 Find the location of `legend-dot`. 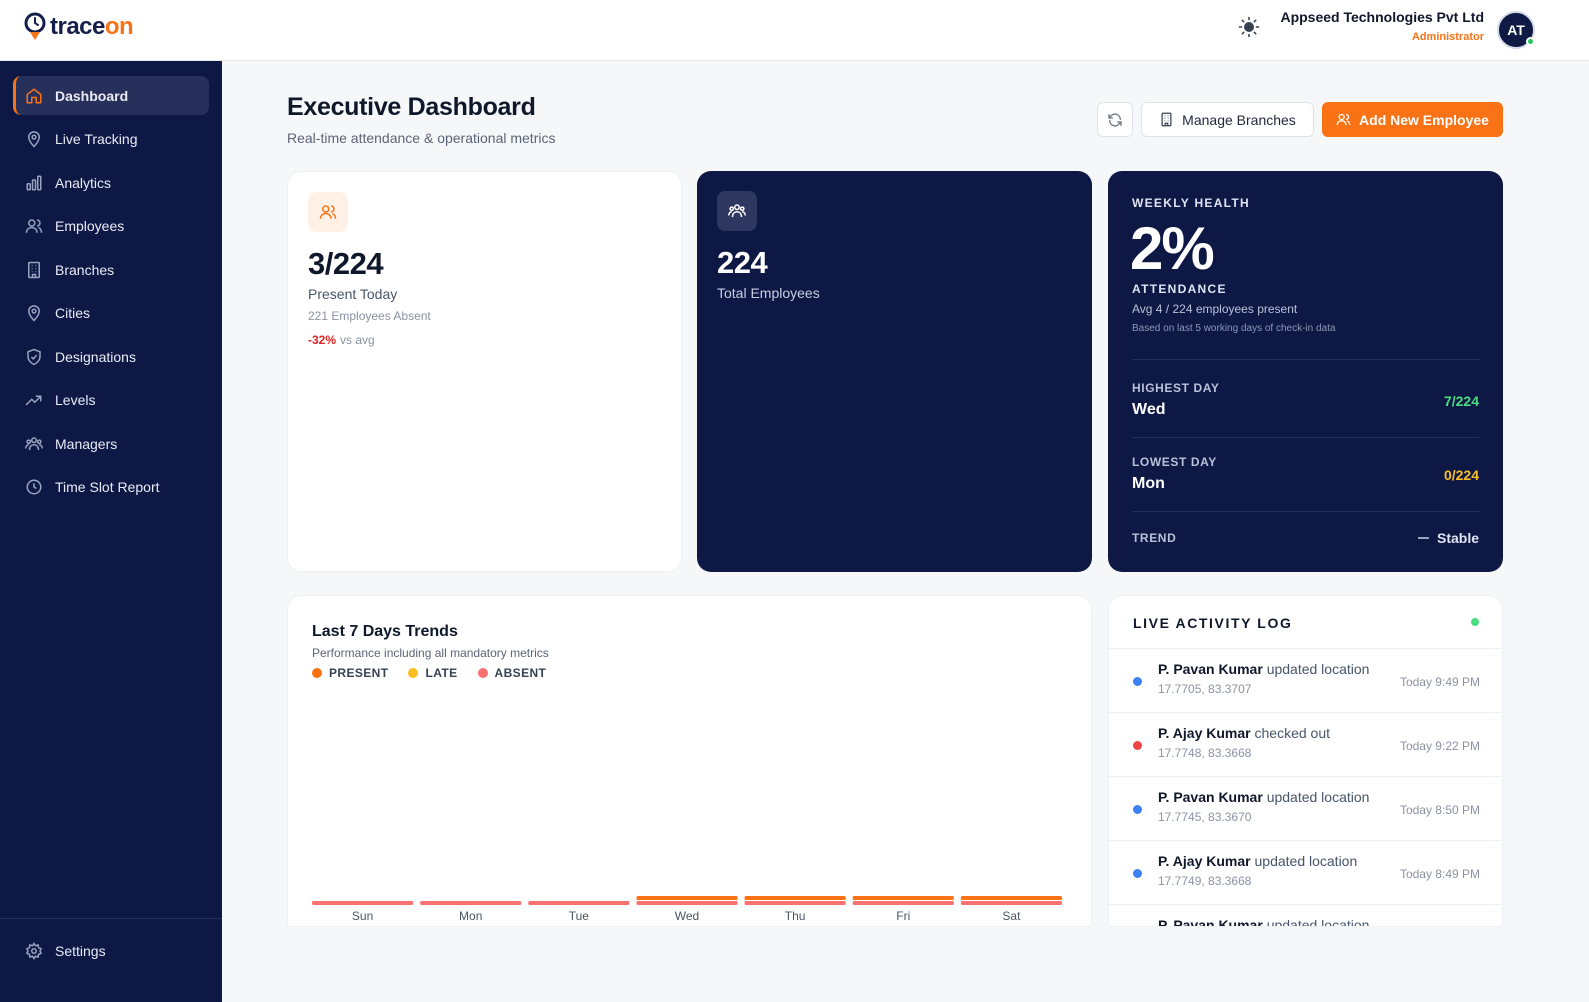

legend-dot is located at coordinates (317, 673).